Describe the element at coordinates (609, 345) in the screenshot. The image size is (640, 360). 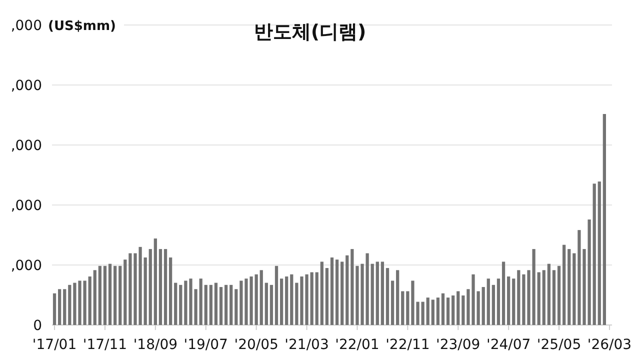
I see `x-tick-label: '26/03` at that location.